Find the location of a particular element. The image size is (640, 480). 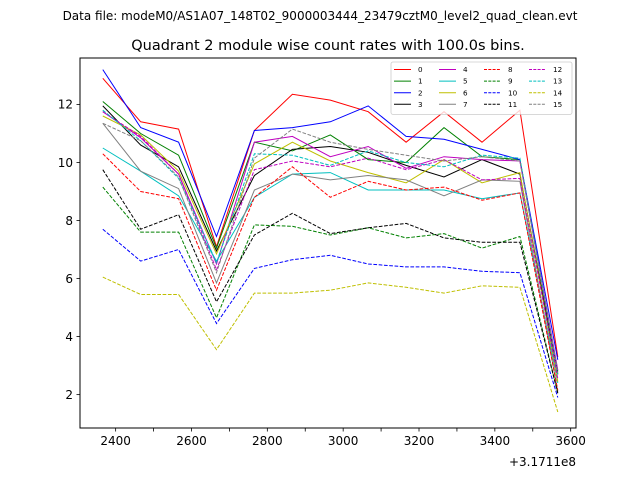

legend-label-3: 3 is located at coordinates (420, 104).